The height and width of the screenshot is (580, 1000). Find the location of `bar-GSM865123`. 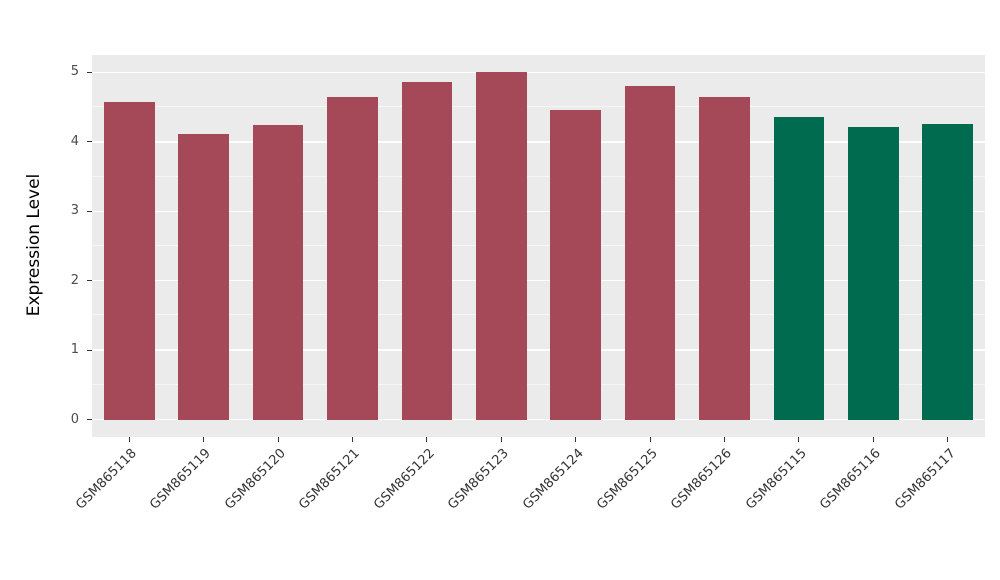

bar-GSM865123 is located at coordinates (501, 246).